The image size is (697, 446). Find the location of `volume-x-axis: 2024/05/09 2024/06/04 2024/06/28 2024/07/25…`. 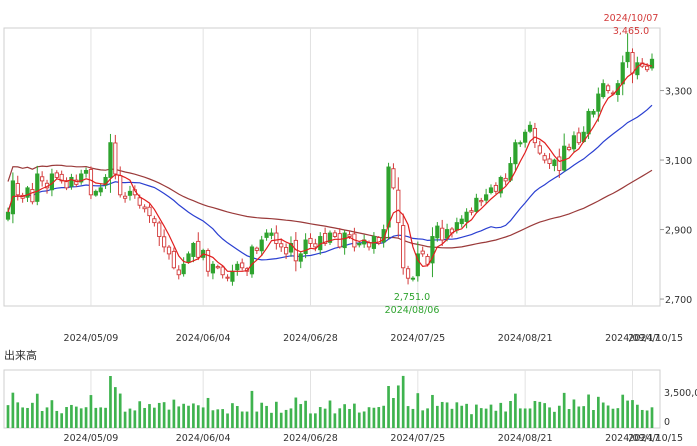

volume-x-axis: 2024/05/09 2024/06/04 2024/06/28 2024/07/25… is located at coordinates (373, 438).